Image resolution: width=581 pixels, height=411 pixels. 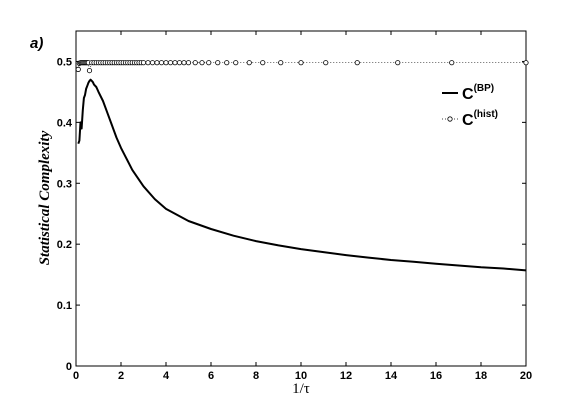 I want to click on y-tick-label: 0, so click(x=69, y=367).